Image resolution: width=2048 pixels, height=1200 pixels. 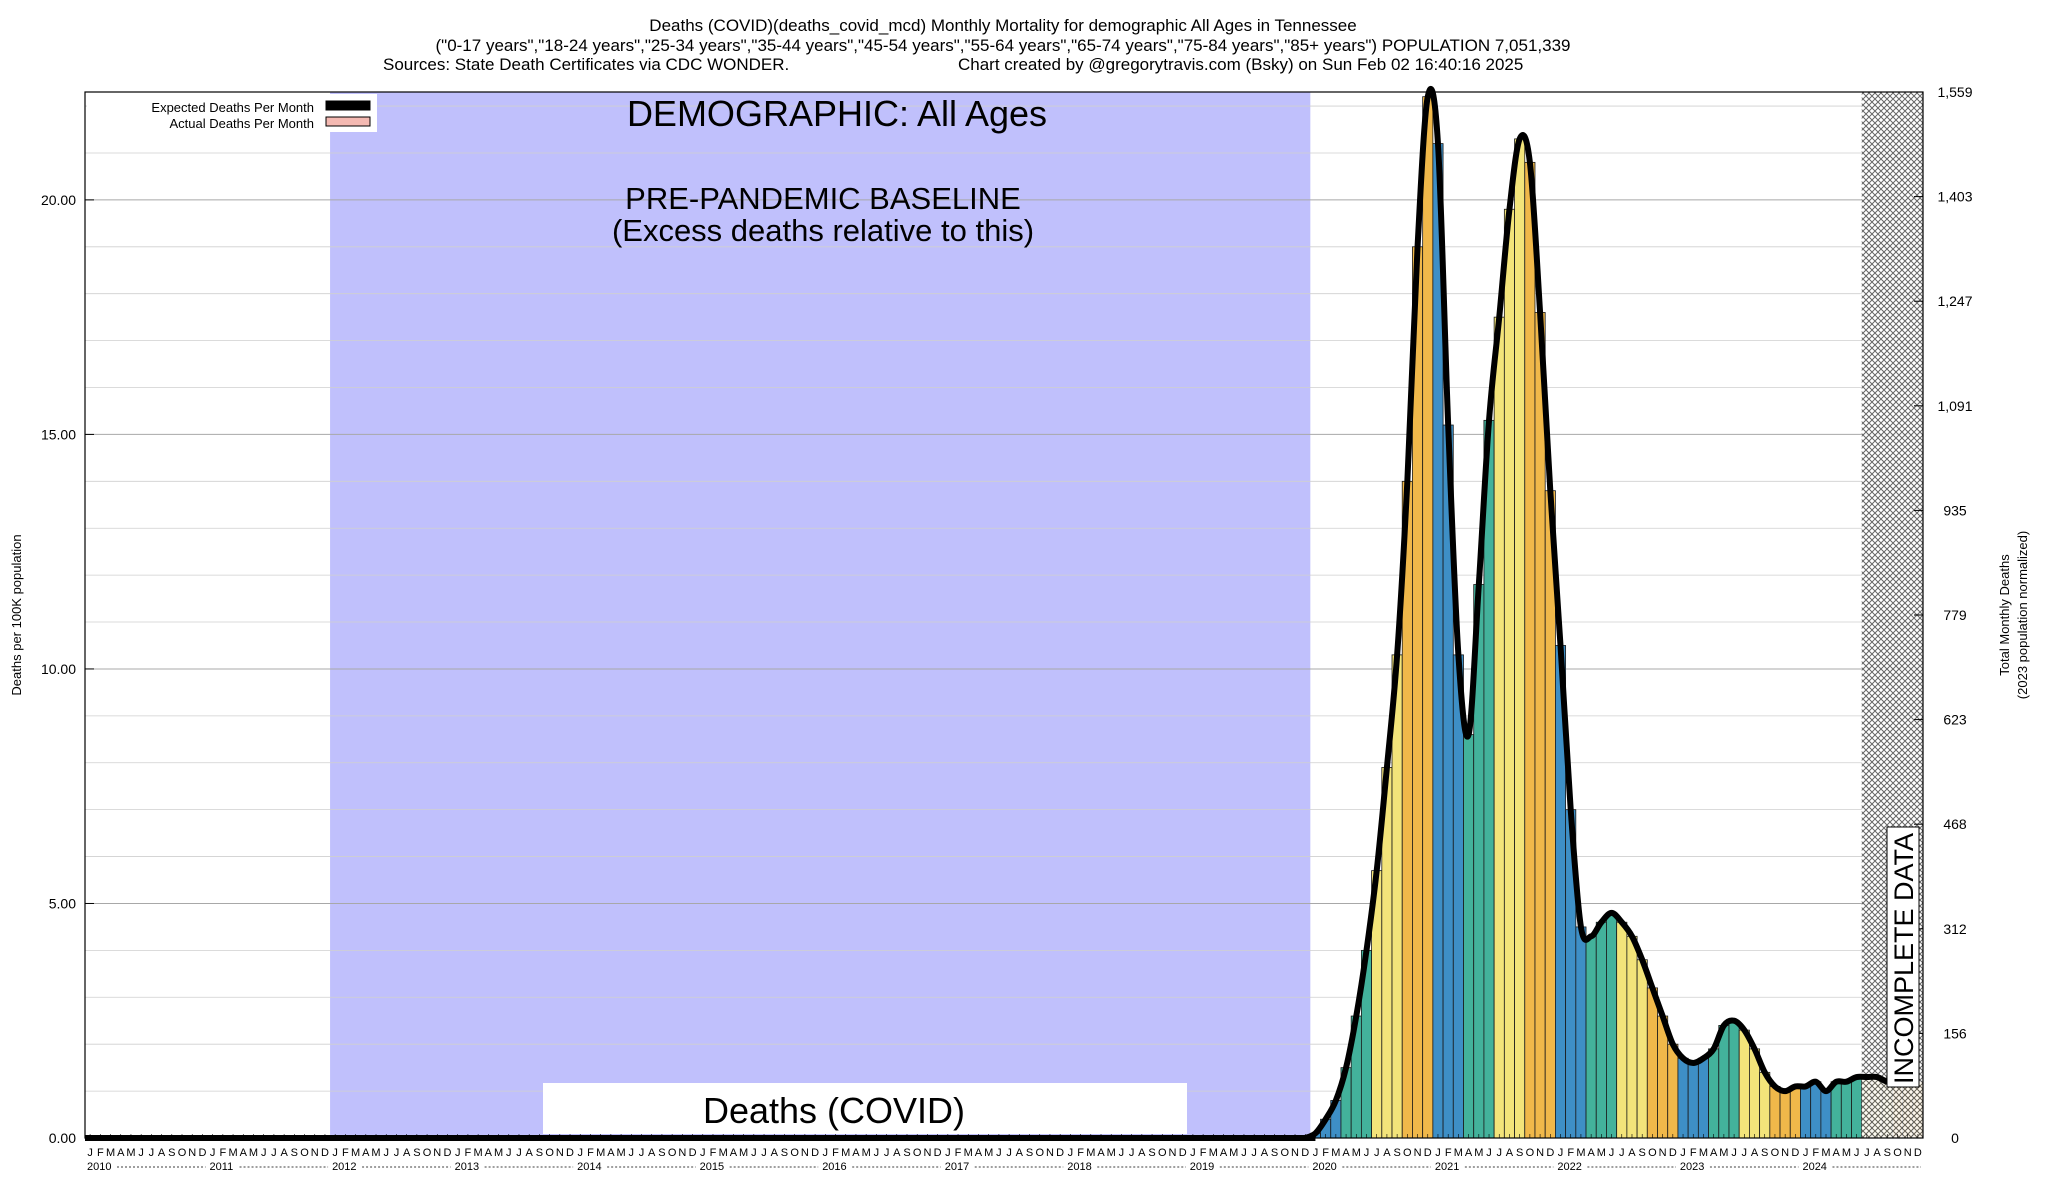 I want to click on x-year-label: 2024, so click(x=1814, y=1167).